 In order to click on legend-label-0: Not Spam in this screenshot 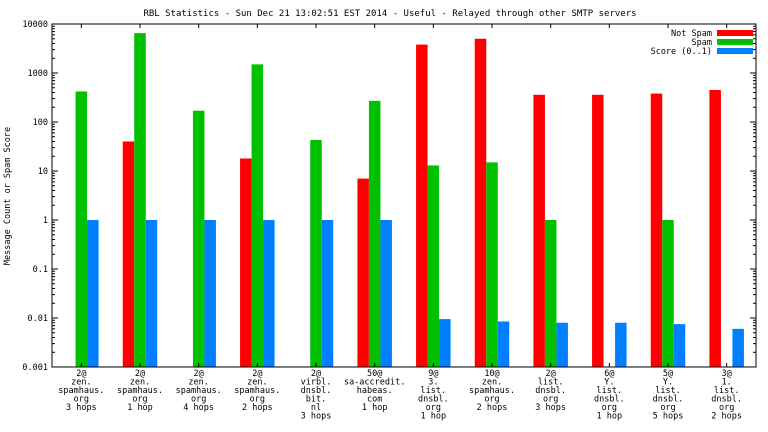, I will do `click(691, 34)`.